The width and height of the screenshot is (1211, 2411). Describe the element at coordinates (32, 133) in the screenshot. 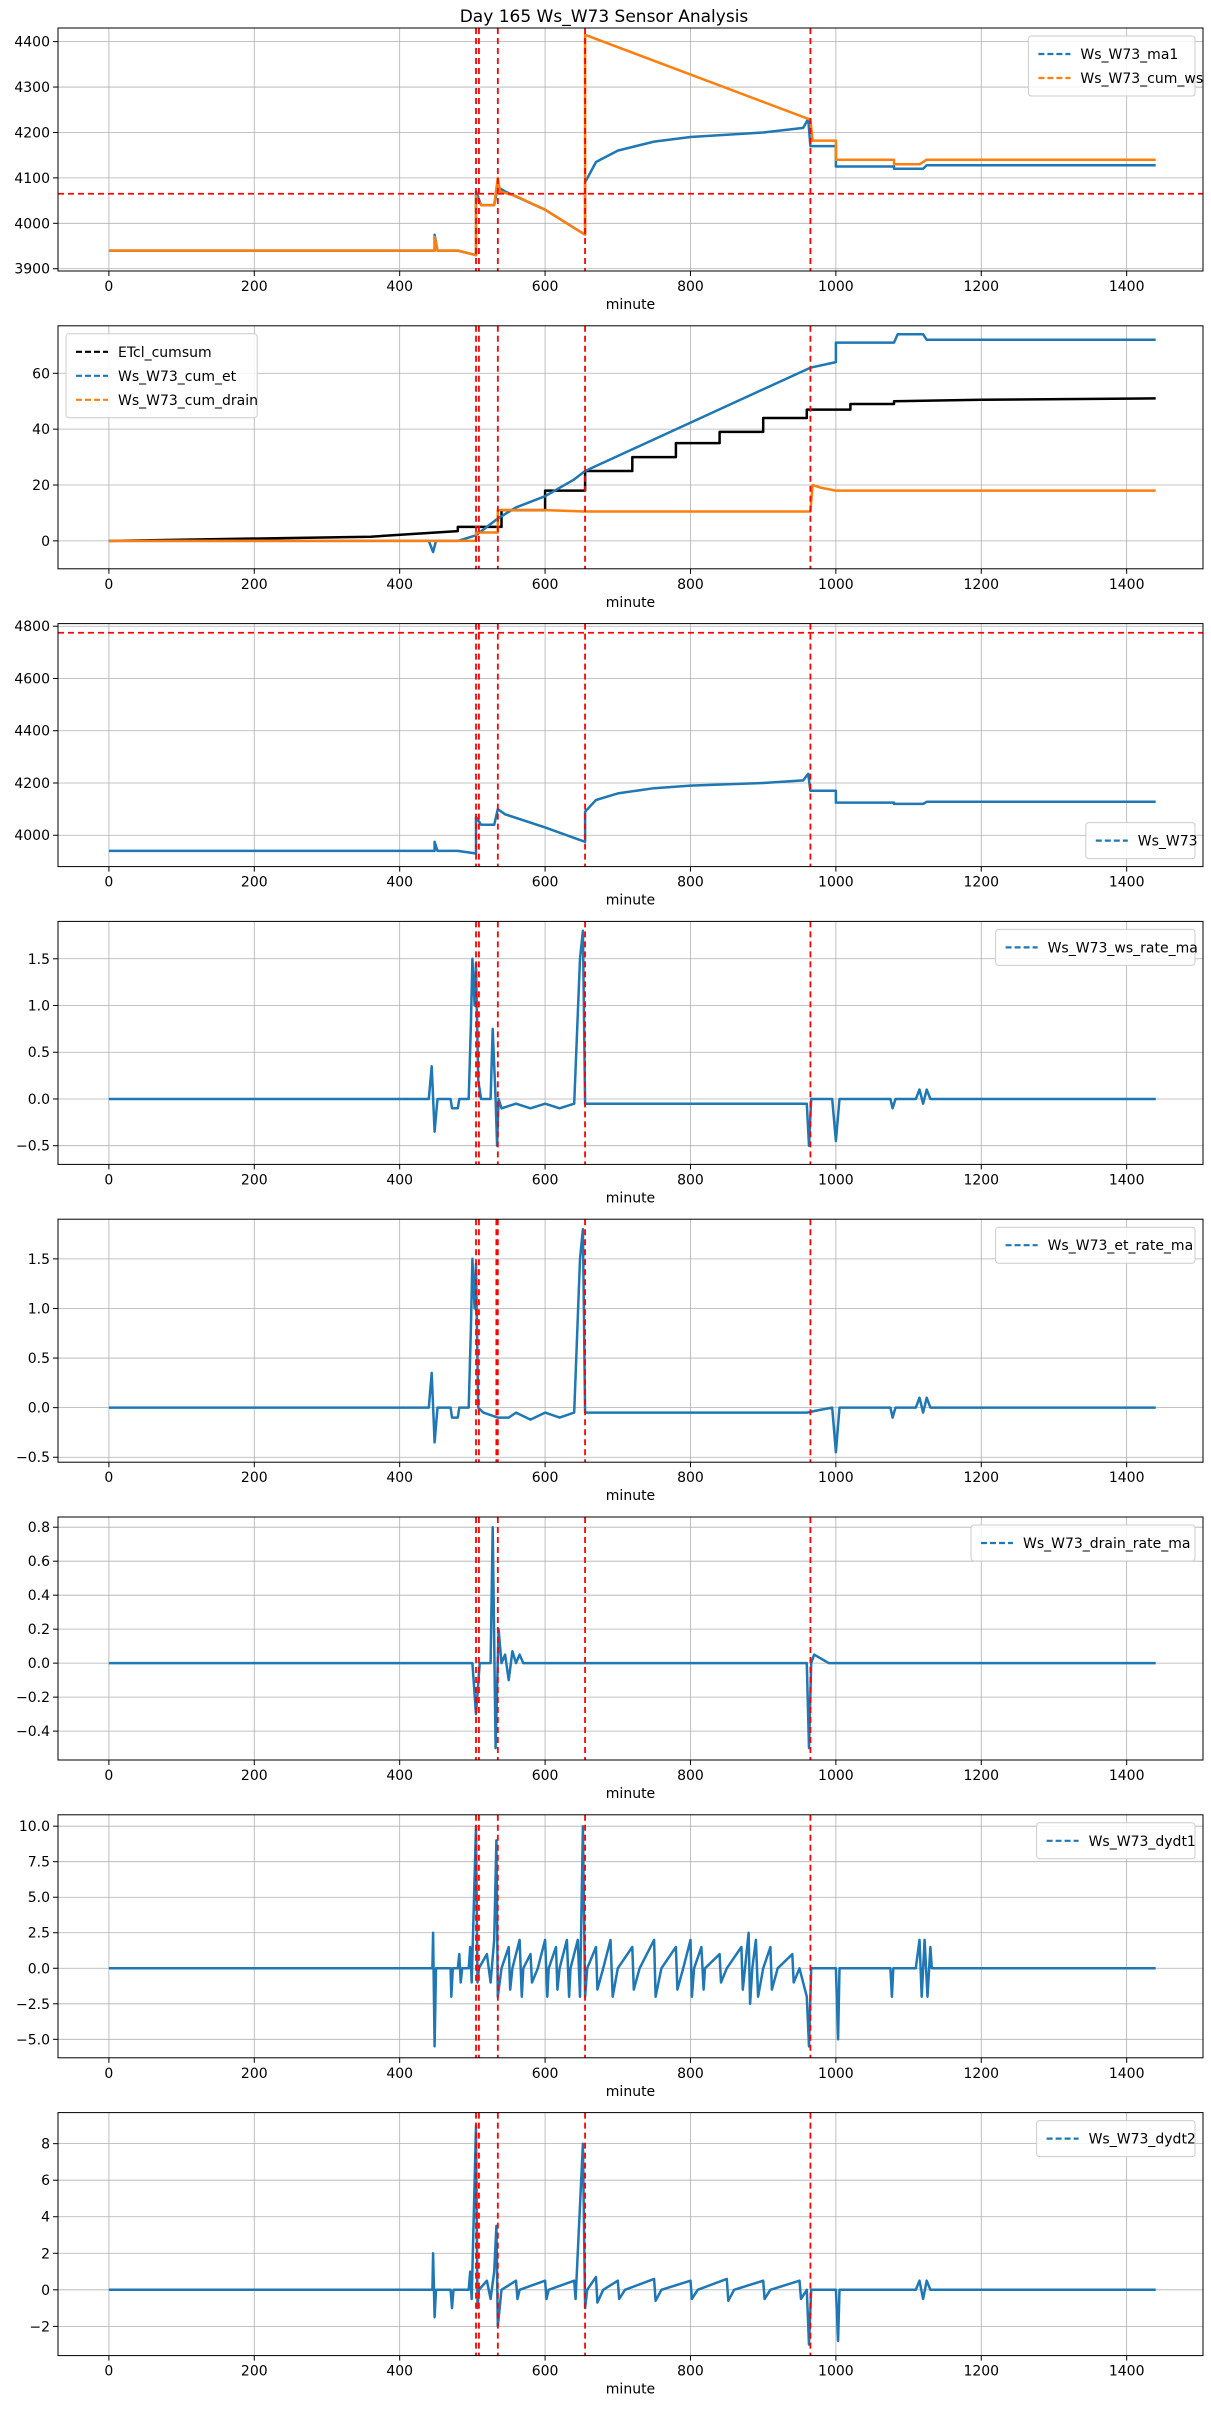

I see `y-tick-label: 4200` at that location.